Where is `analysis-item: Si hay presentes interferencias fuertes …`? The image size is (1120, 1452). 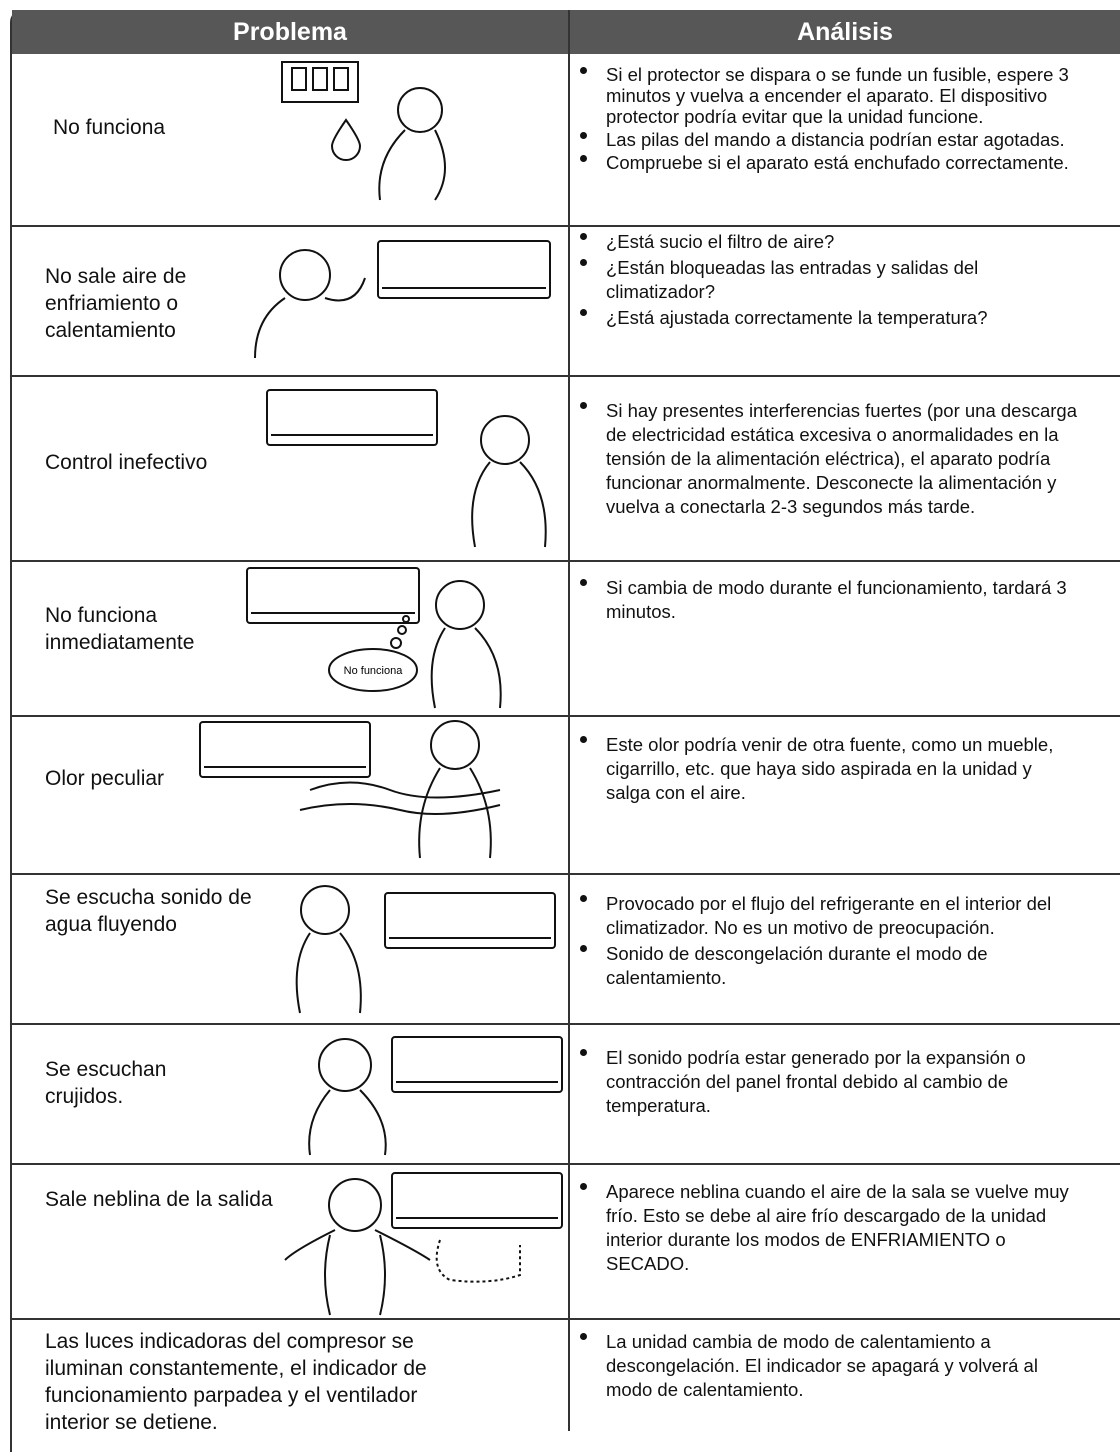
analysis-item: Si hay presentes interferencias fuertes … is located at coordinates (828, 459).